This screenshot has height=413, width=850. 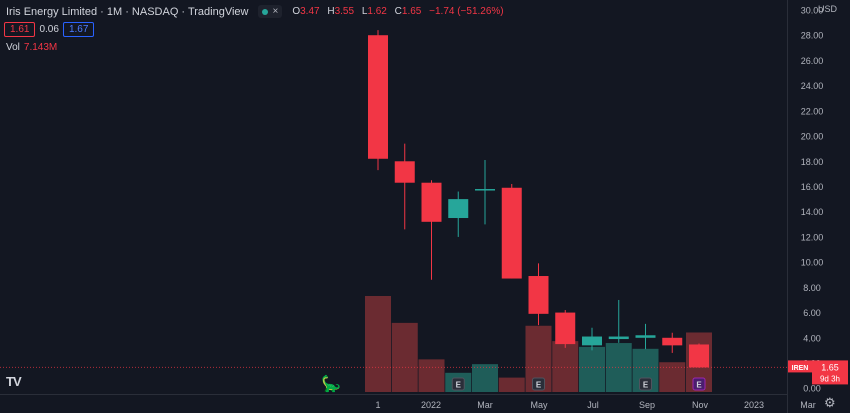 What do you see at coordinates (466, 11) in the screenshot?
I see `change-value: −1.74 (−51.26%)` at bounding box center [466, 11].